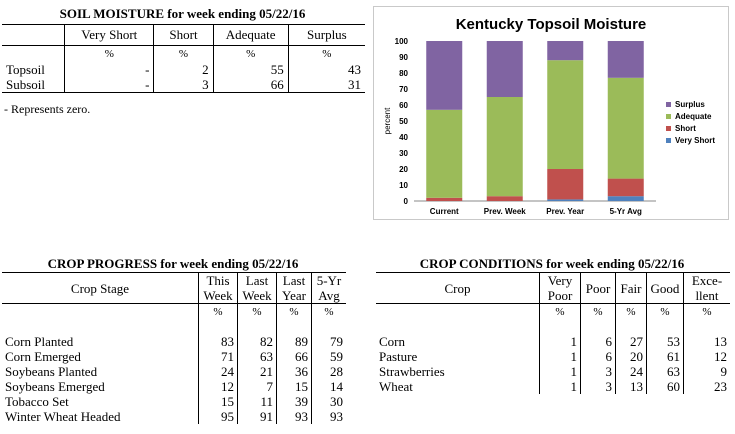 The width and height of the screenshot is (735, 434). Describe the element at coordinates (328, 401) in the screenshot. I see `cell: 30` at that location.